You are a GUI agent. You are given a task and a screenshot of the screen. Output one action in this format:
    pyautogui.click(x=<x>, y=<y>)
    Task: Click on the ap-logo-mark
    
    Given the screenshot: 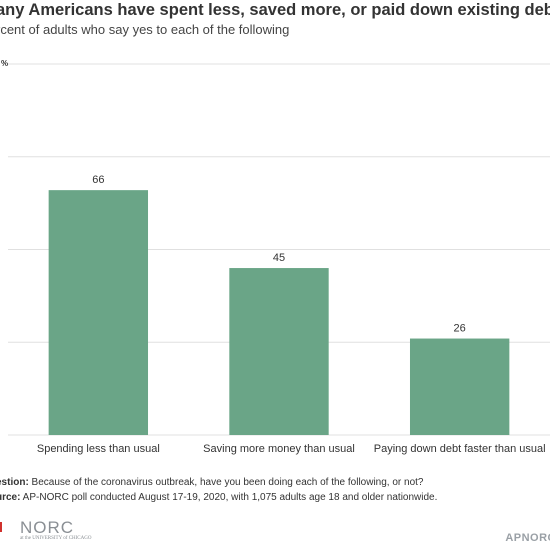 What is the action you would take?
    pyautogui.click(x=1, y=527)
    